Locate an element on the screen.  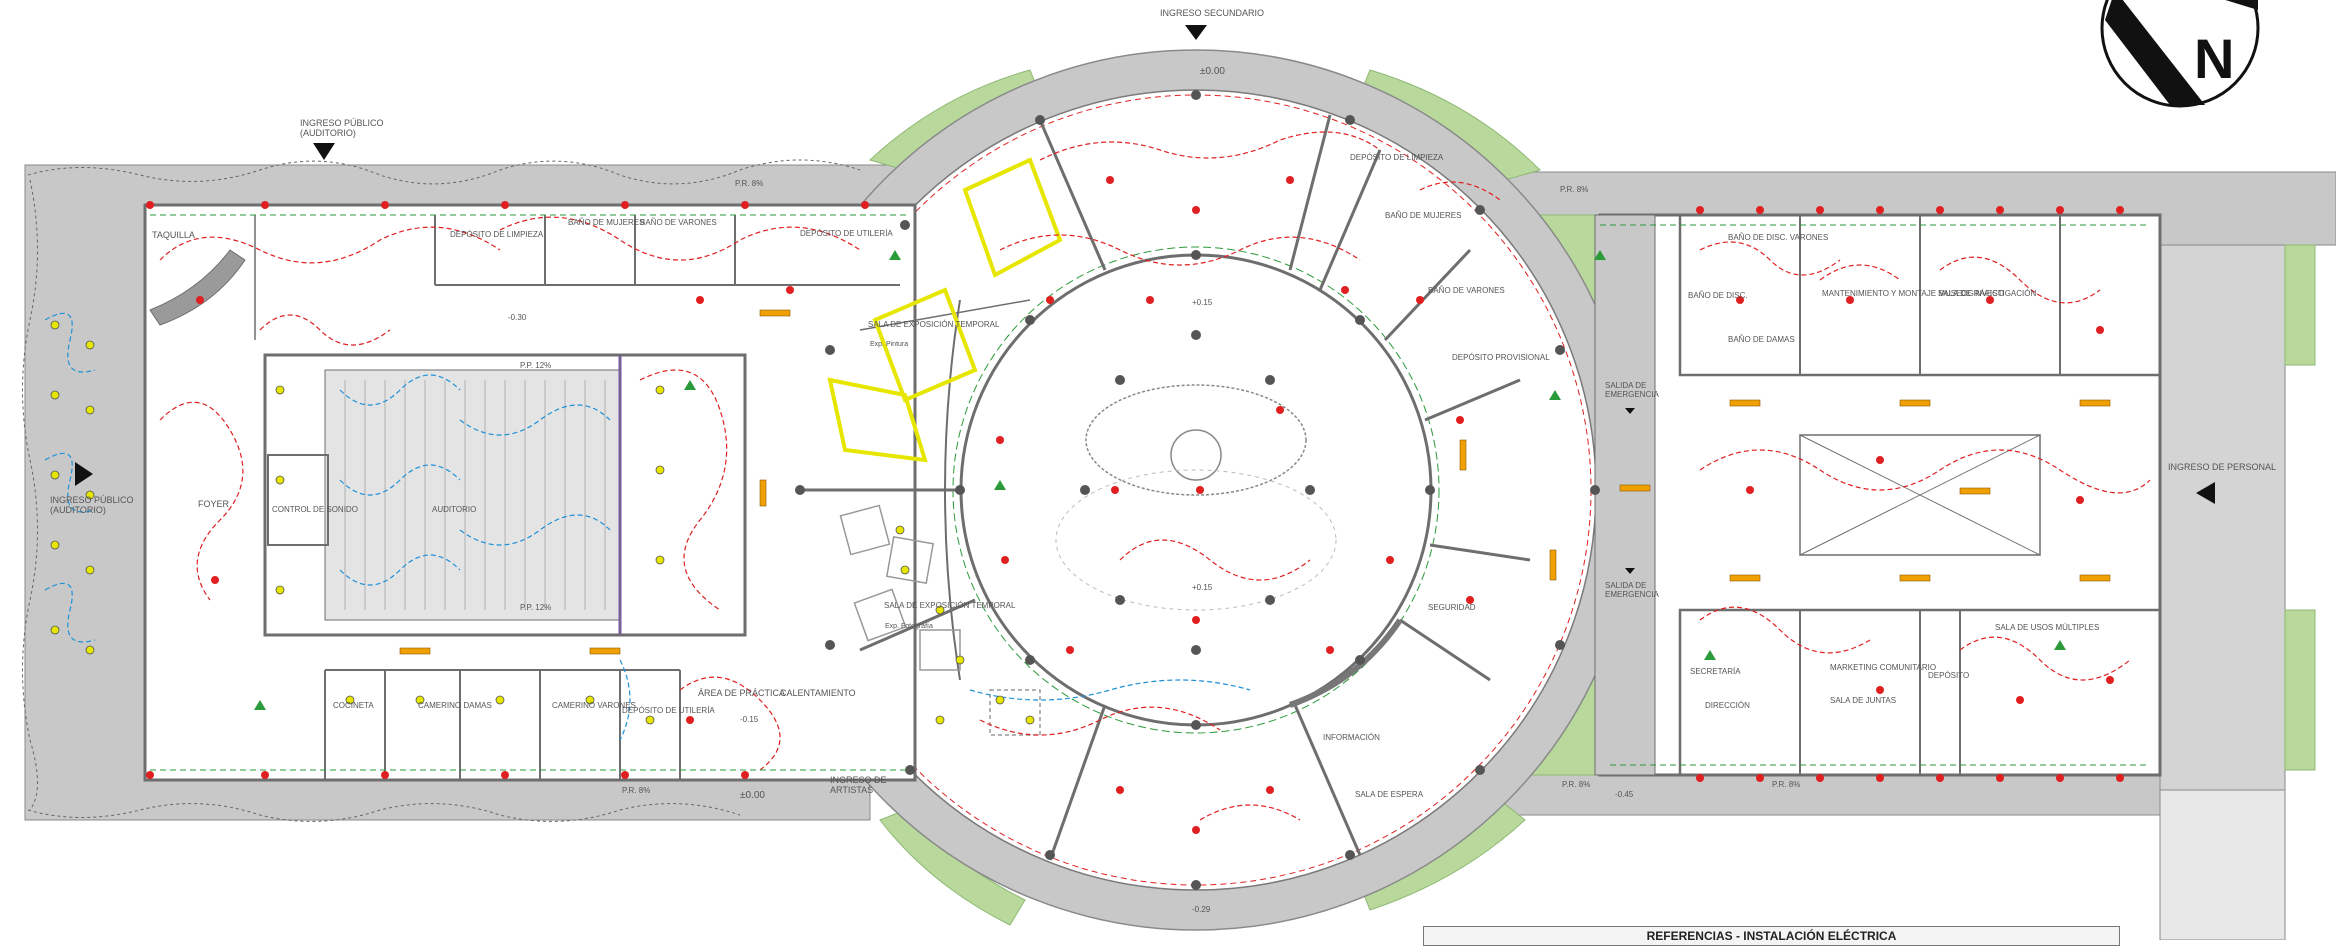
auditorium-seat-grid is located at coordinates (475, 495).